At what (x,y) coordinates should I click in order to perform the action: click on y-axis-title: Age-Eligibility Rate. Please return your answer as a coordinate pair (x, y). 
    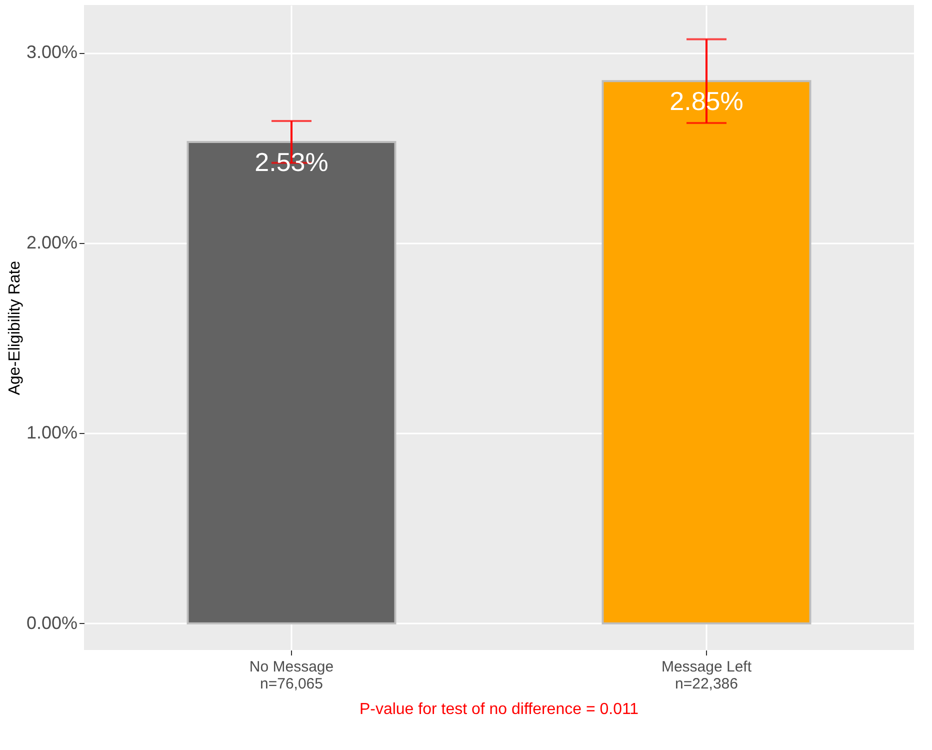
    Looking at the image, I should click on (15, 328).